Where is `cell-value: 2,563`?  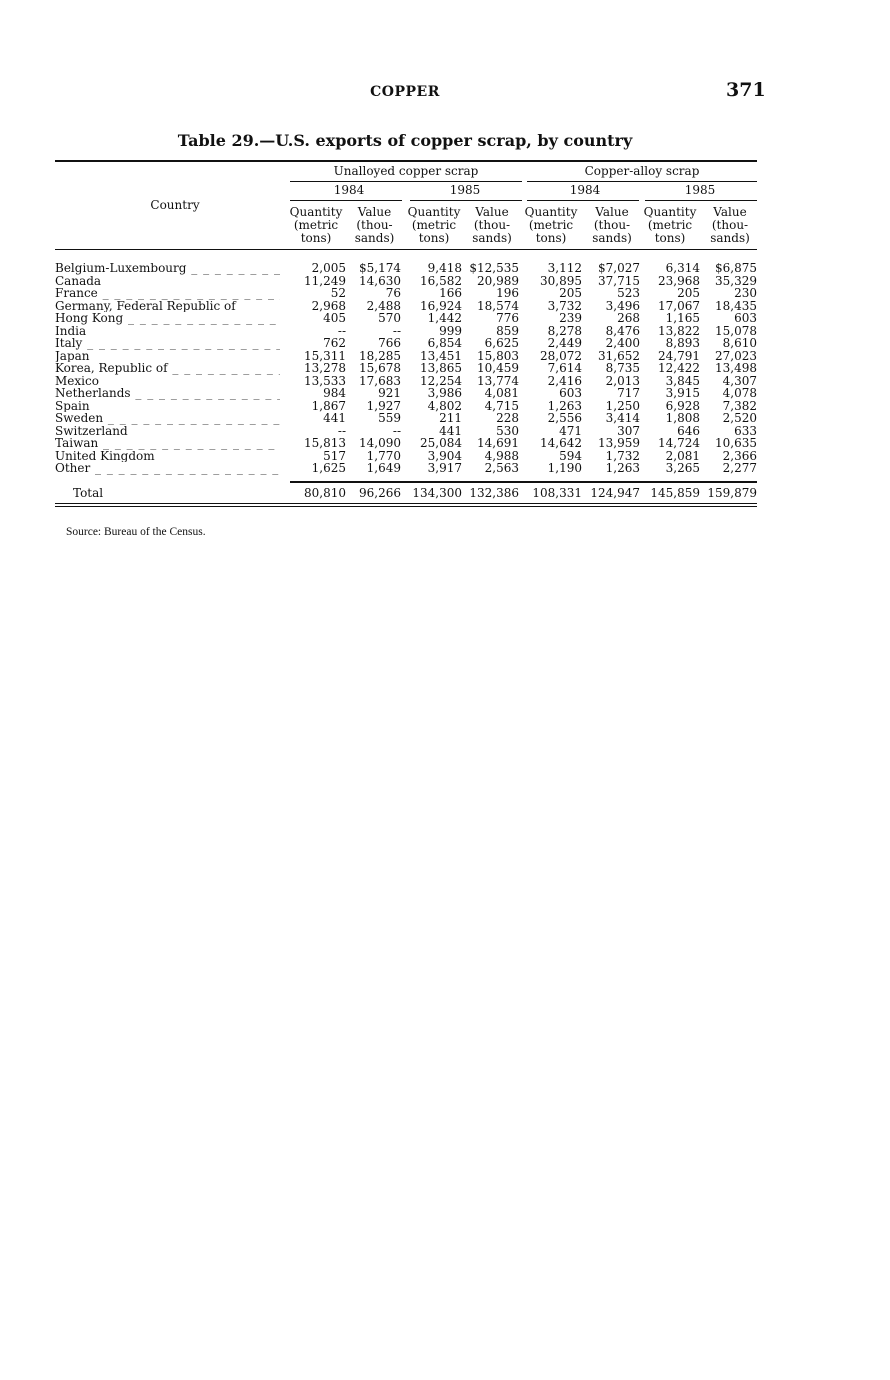
cell-value: 2,563 is located at coordinates (501, 468).